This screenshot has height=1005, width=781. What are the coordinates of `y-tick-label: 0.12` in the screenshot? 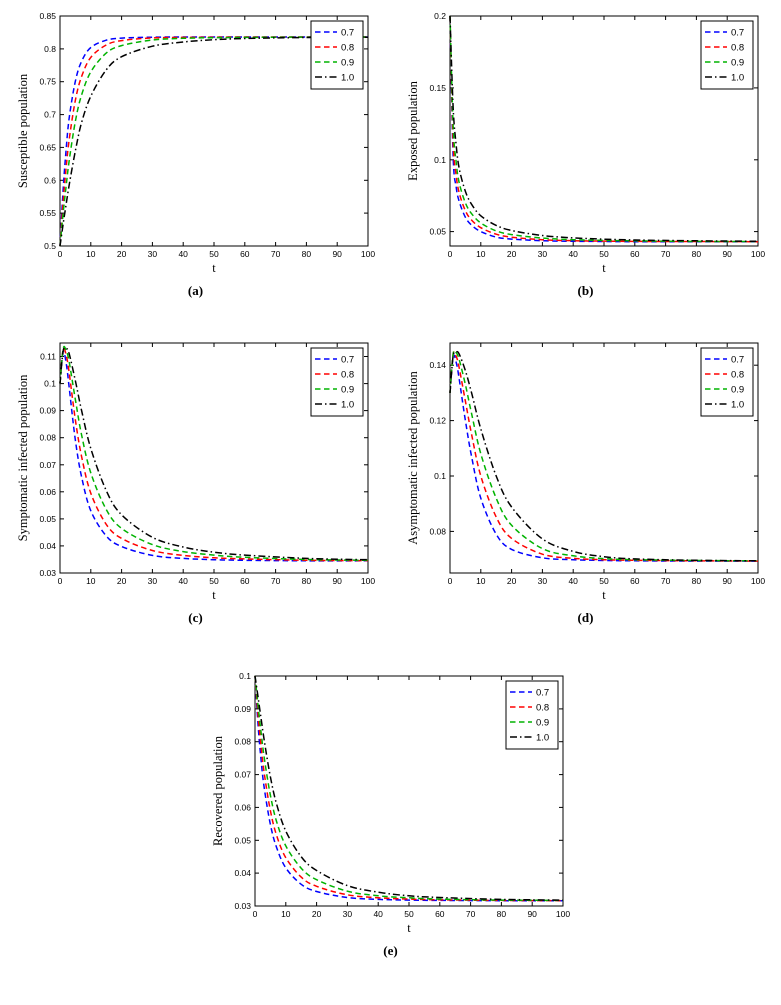 It's located at (437, 421).